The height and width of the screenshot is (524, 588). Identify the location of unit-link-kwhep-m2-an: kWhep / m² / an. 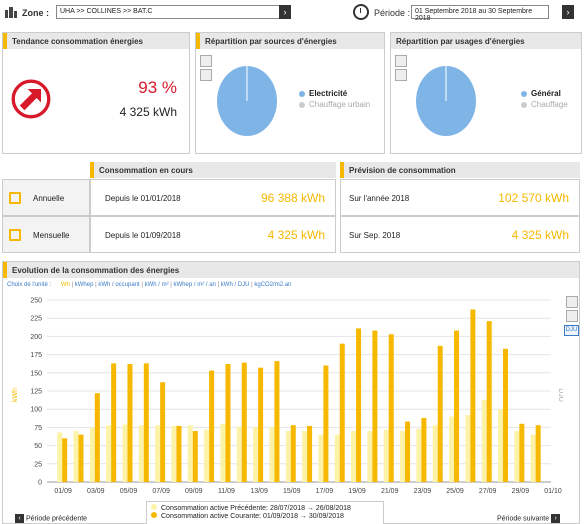
(194, 285).